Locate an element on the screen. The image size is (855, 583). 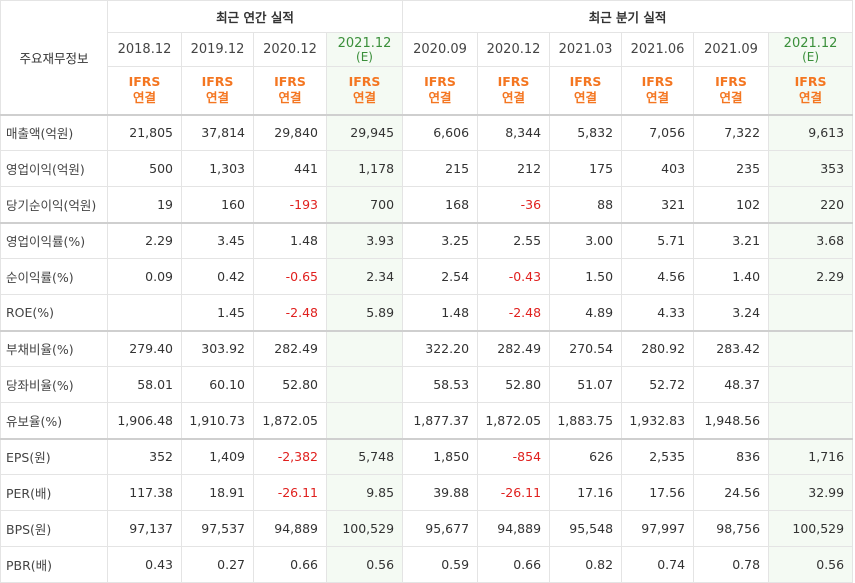
value-cell: 0.78 is located at coordinates (731, 564).